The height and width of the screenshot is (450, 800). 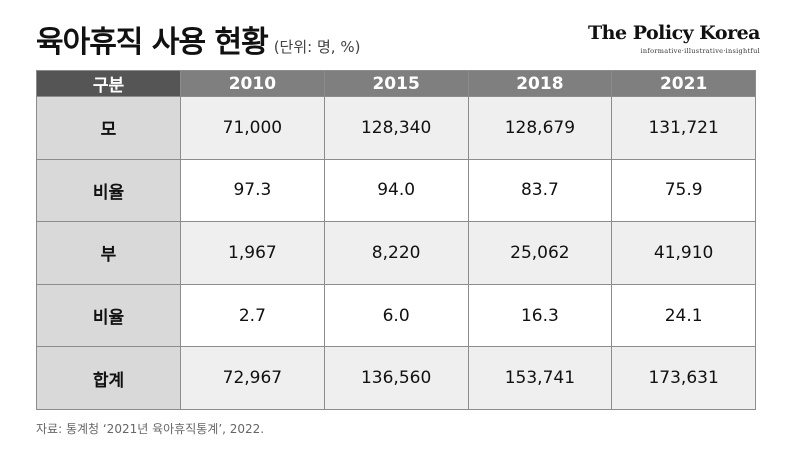 I want to click on table-cell: 94.0, so click(x=396, y=190).